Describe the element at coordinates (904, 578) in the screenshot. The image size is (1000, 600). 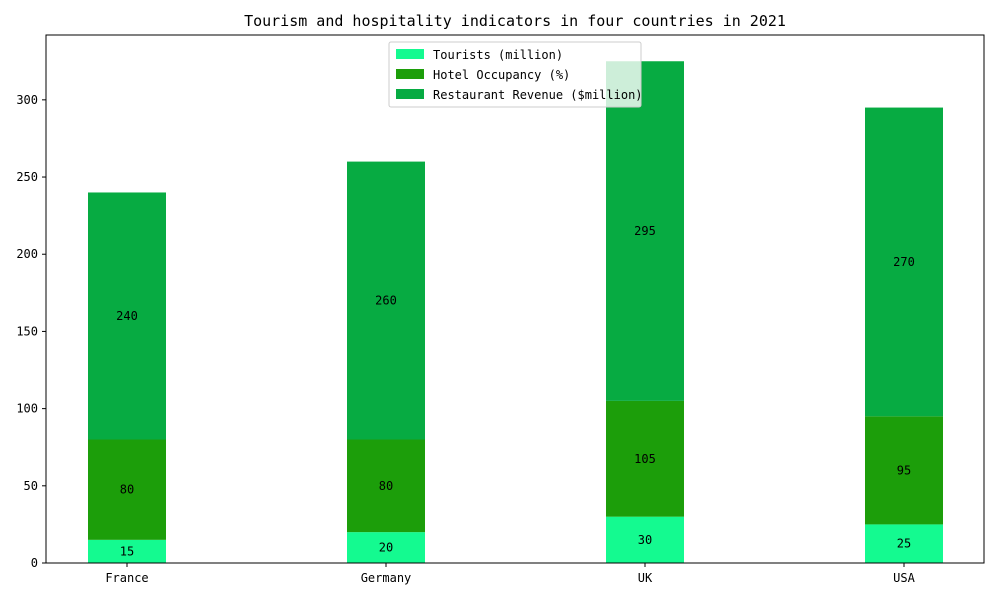
I see `x-tick-label: USA` at that location.